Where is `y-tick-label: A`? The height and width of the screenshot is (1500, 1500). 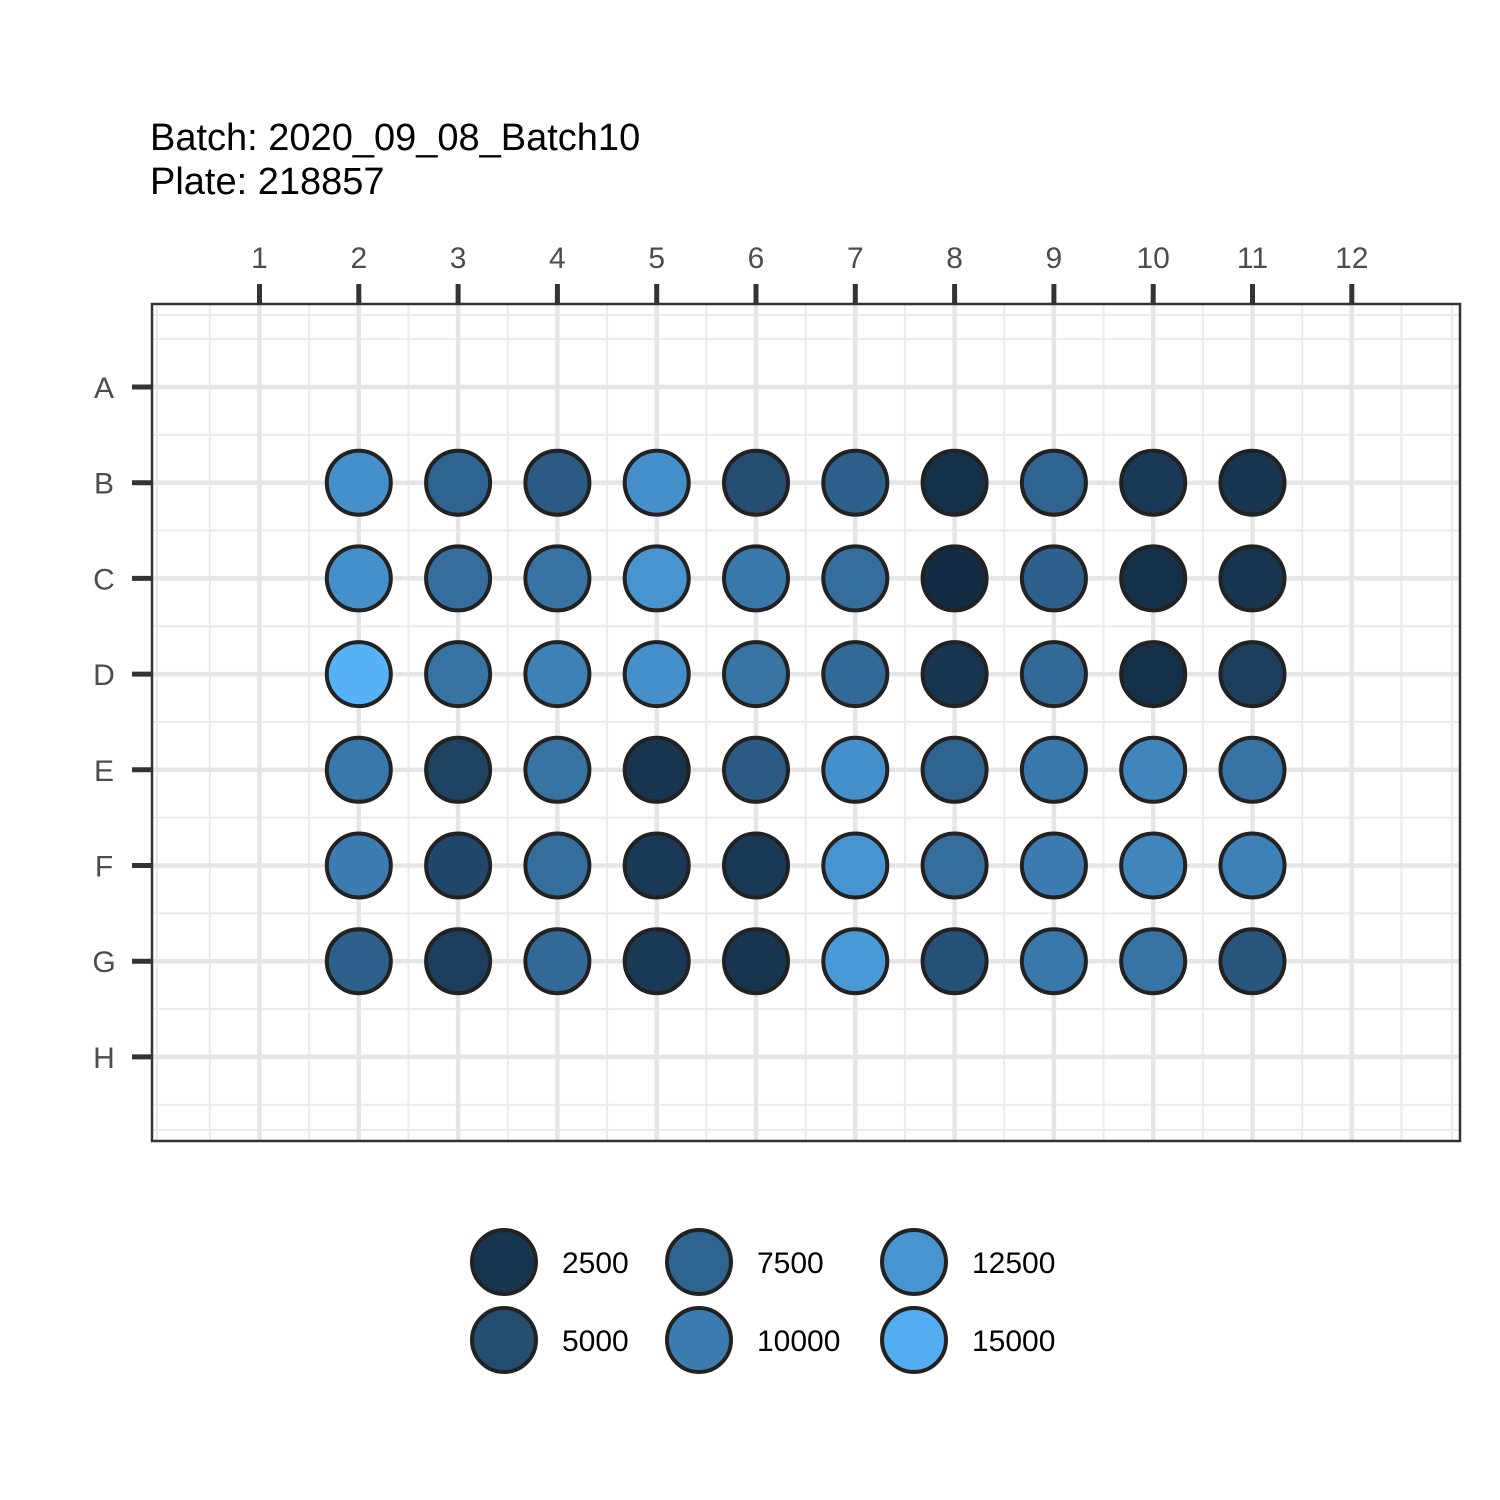
y-tick-label: A is located at coordinates (104, 388).